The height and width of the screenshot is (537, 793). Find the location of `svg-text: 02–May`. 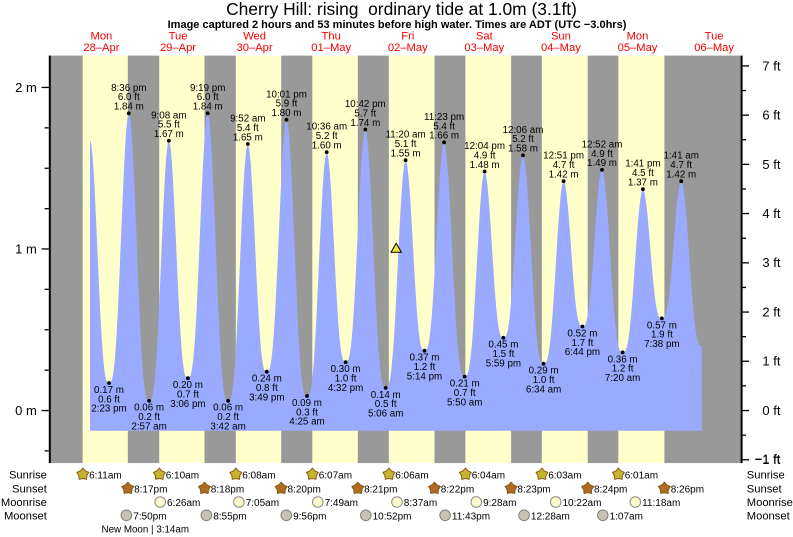

svg-text: 02–May is located at coordinates (408, 48).